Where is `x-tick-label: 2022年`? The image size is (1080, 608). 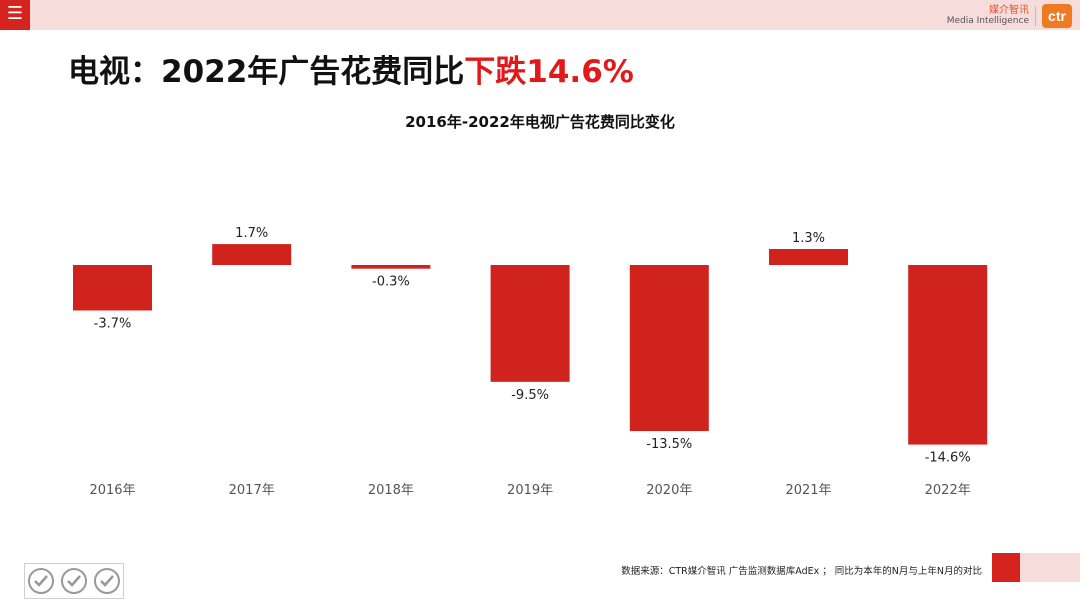
x-tick-label: 2022年 is located at coordinates (948, 490).